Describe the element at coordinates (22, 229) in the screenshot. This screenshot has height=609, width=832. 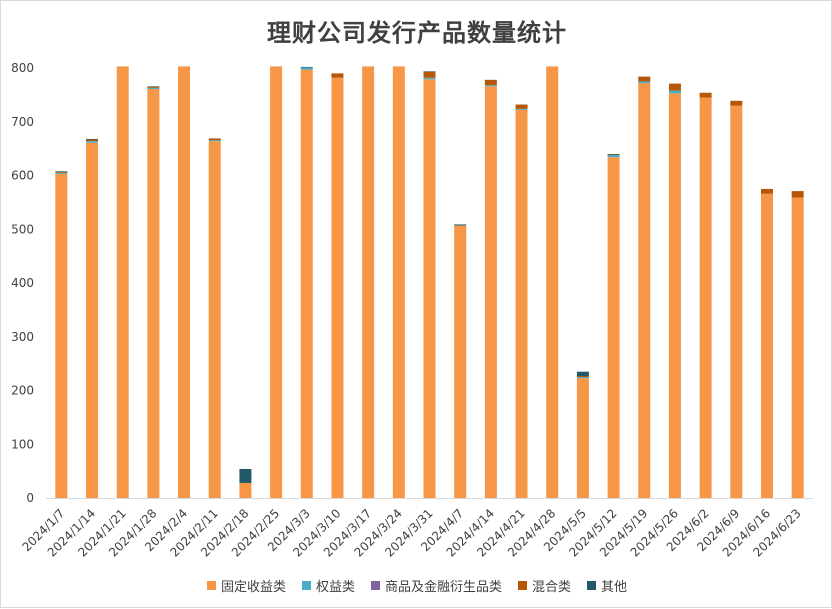
I see `y-tick-label: 500` at that location.